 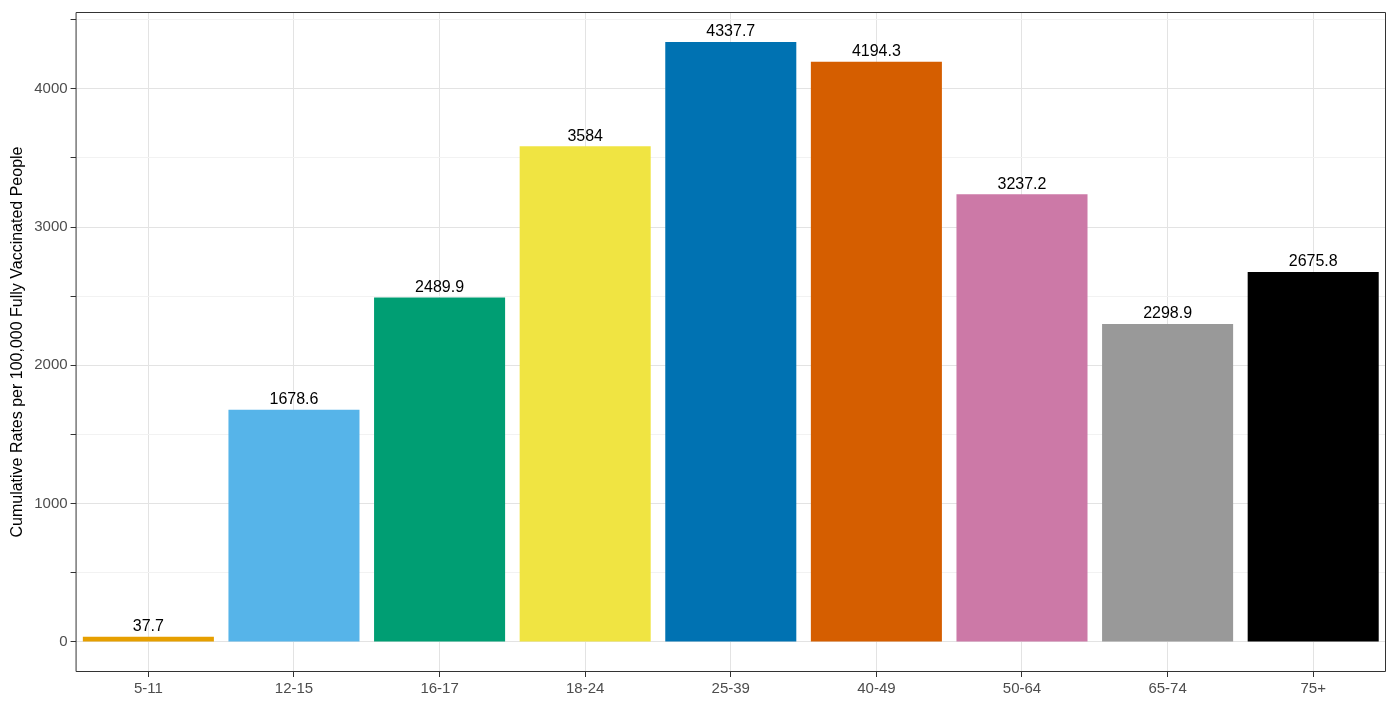 I want to click on y-axis-title: Cumulative Rates per 100,000 Fully Vaccinated People, so click(x=17, y=342).